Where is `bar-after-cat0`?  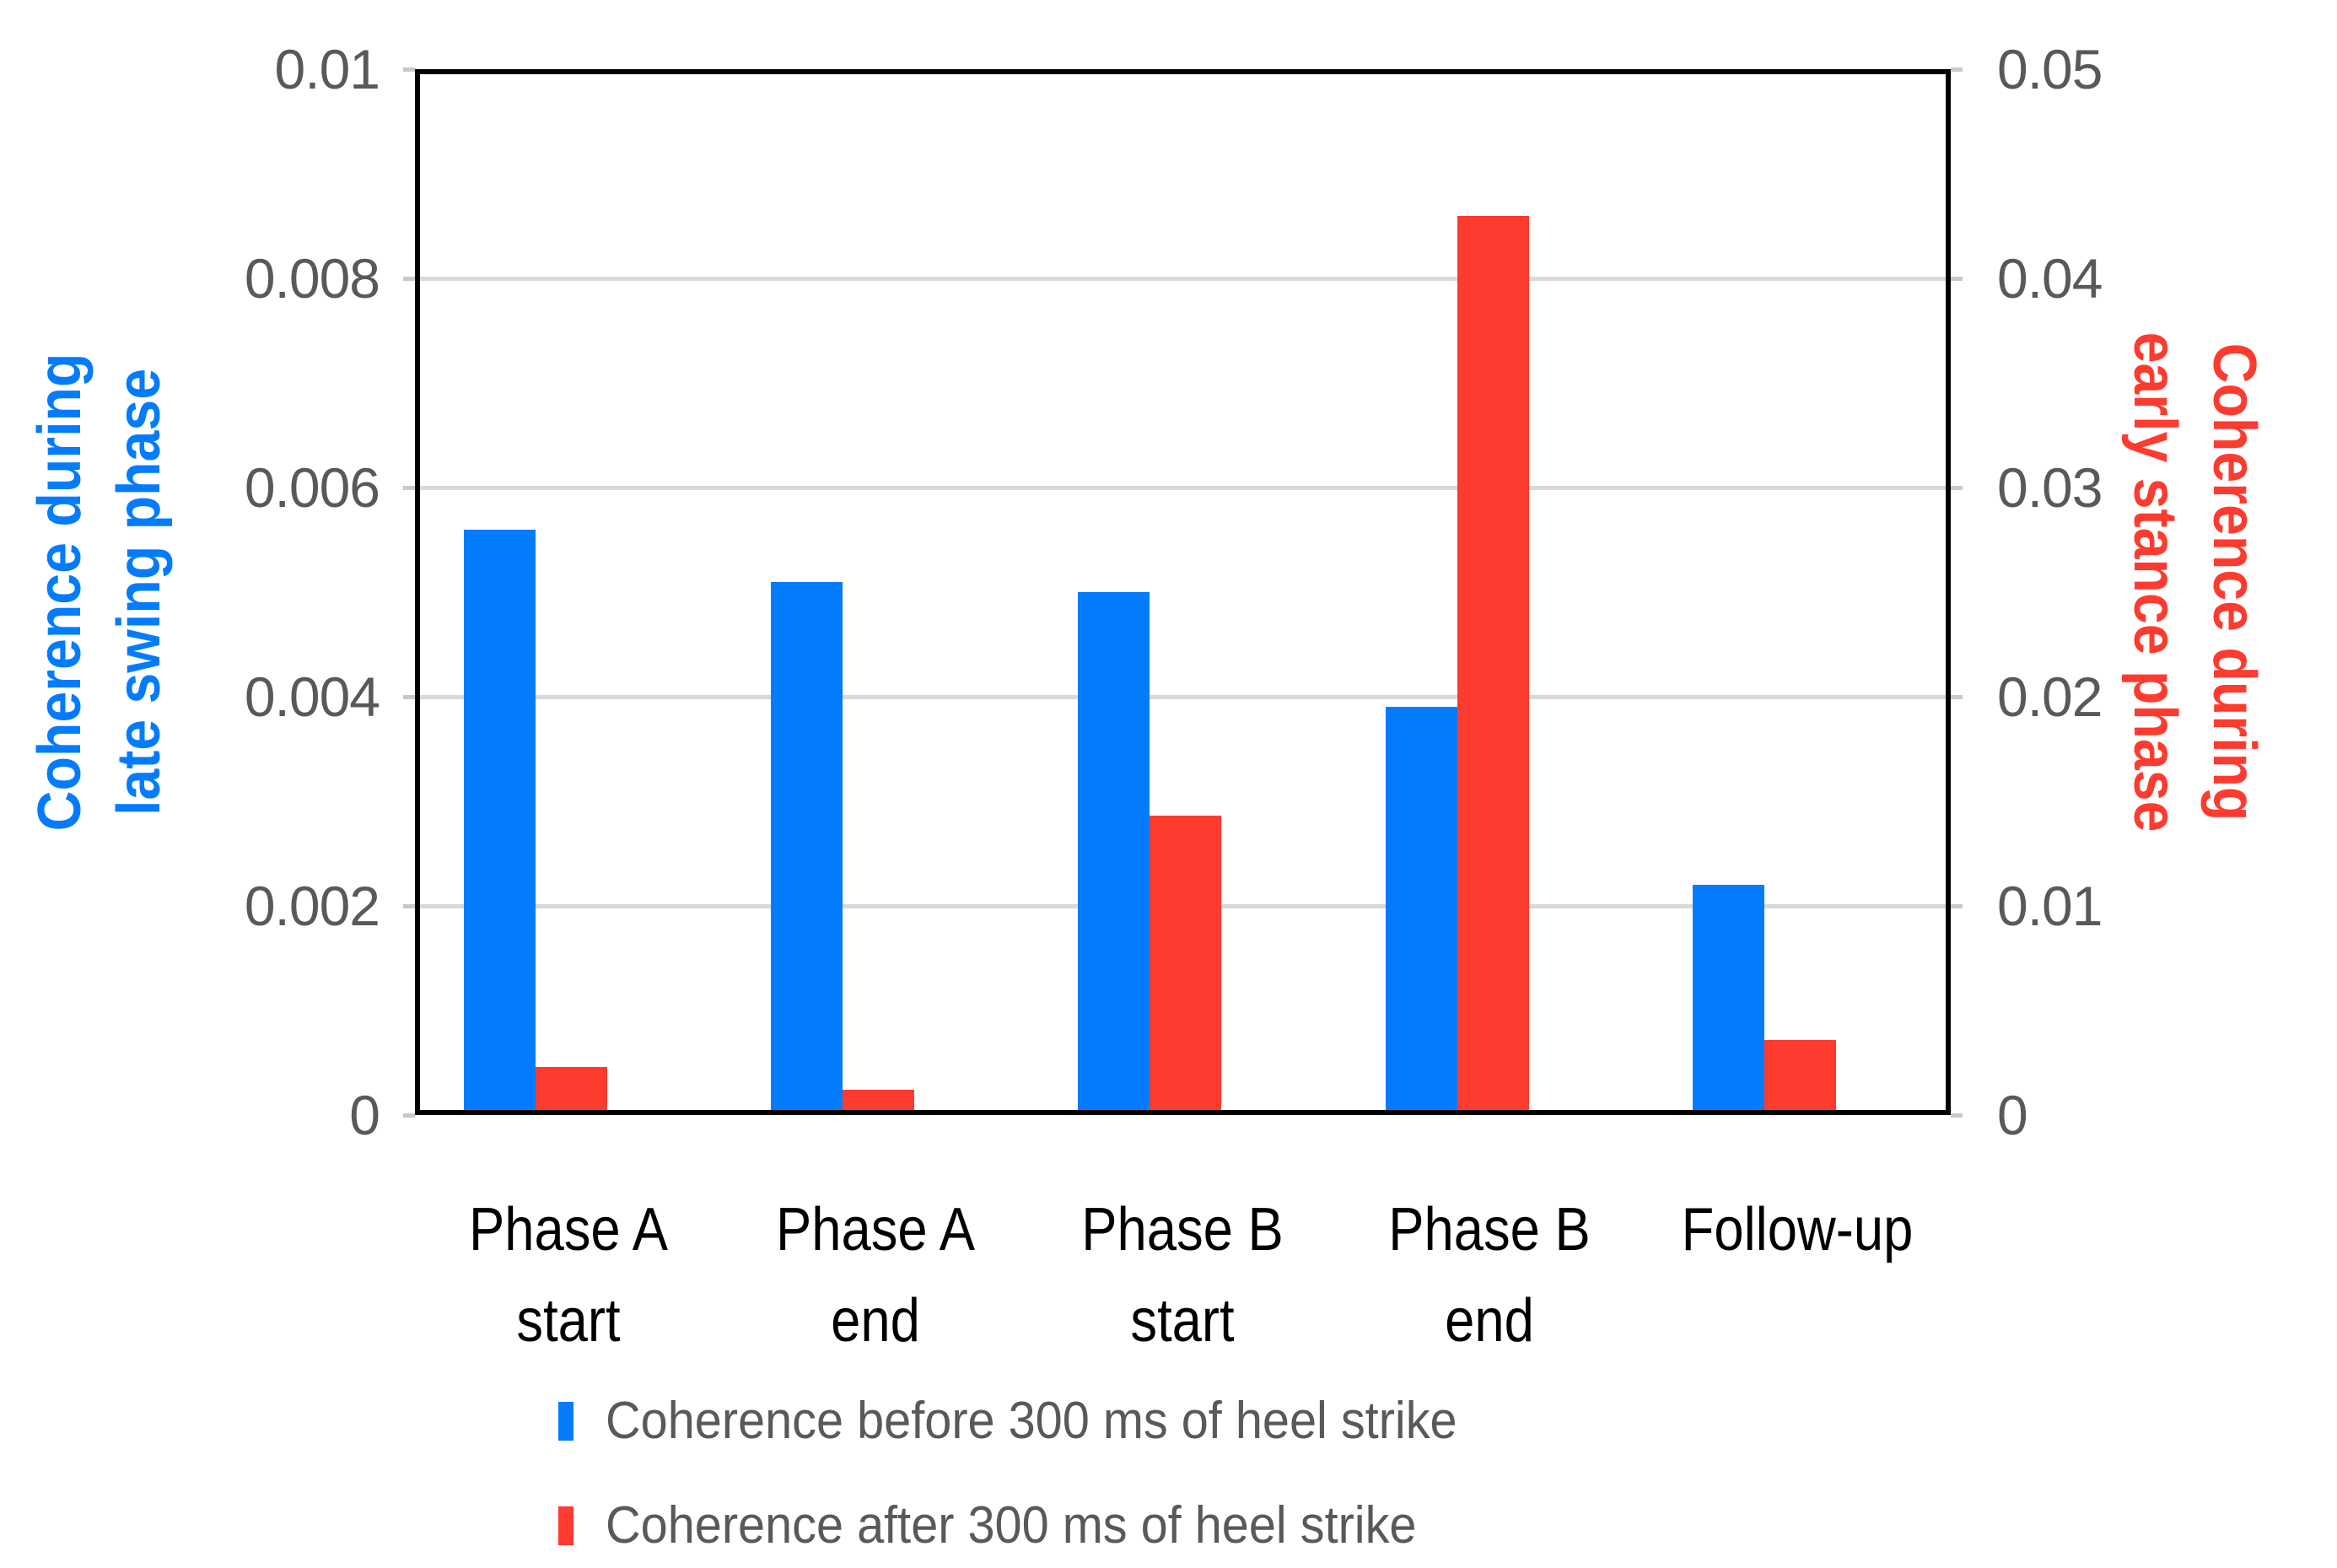
bar-after-cat0 is located at coordinates (571, 1090).